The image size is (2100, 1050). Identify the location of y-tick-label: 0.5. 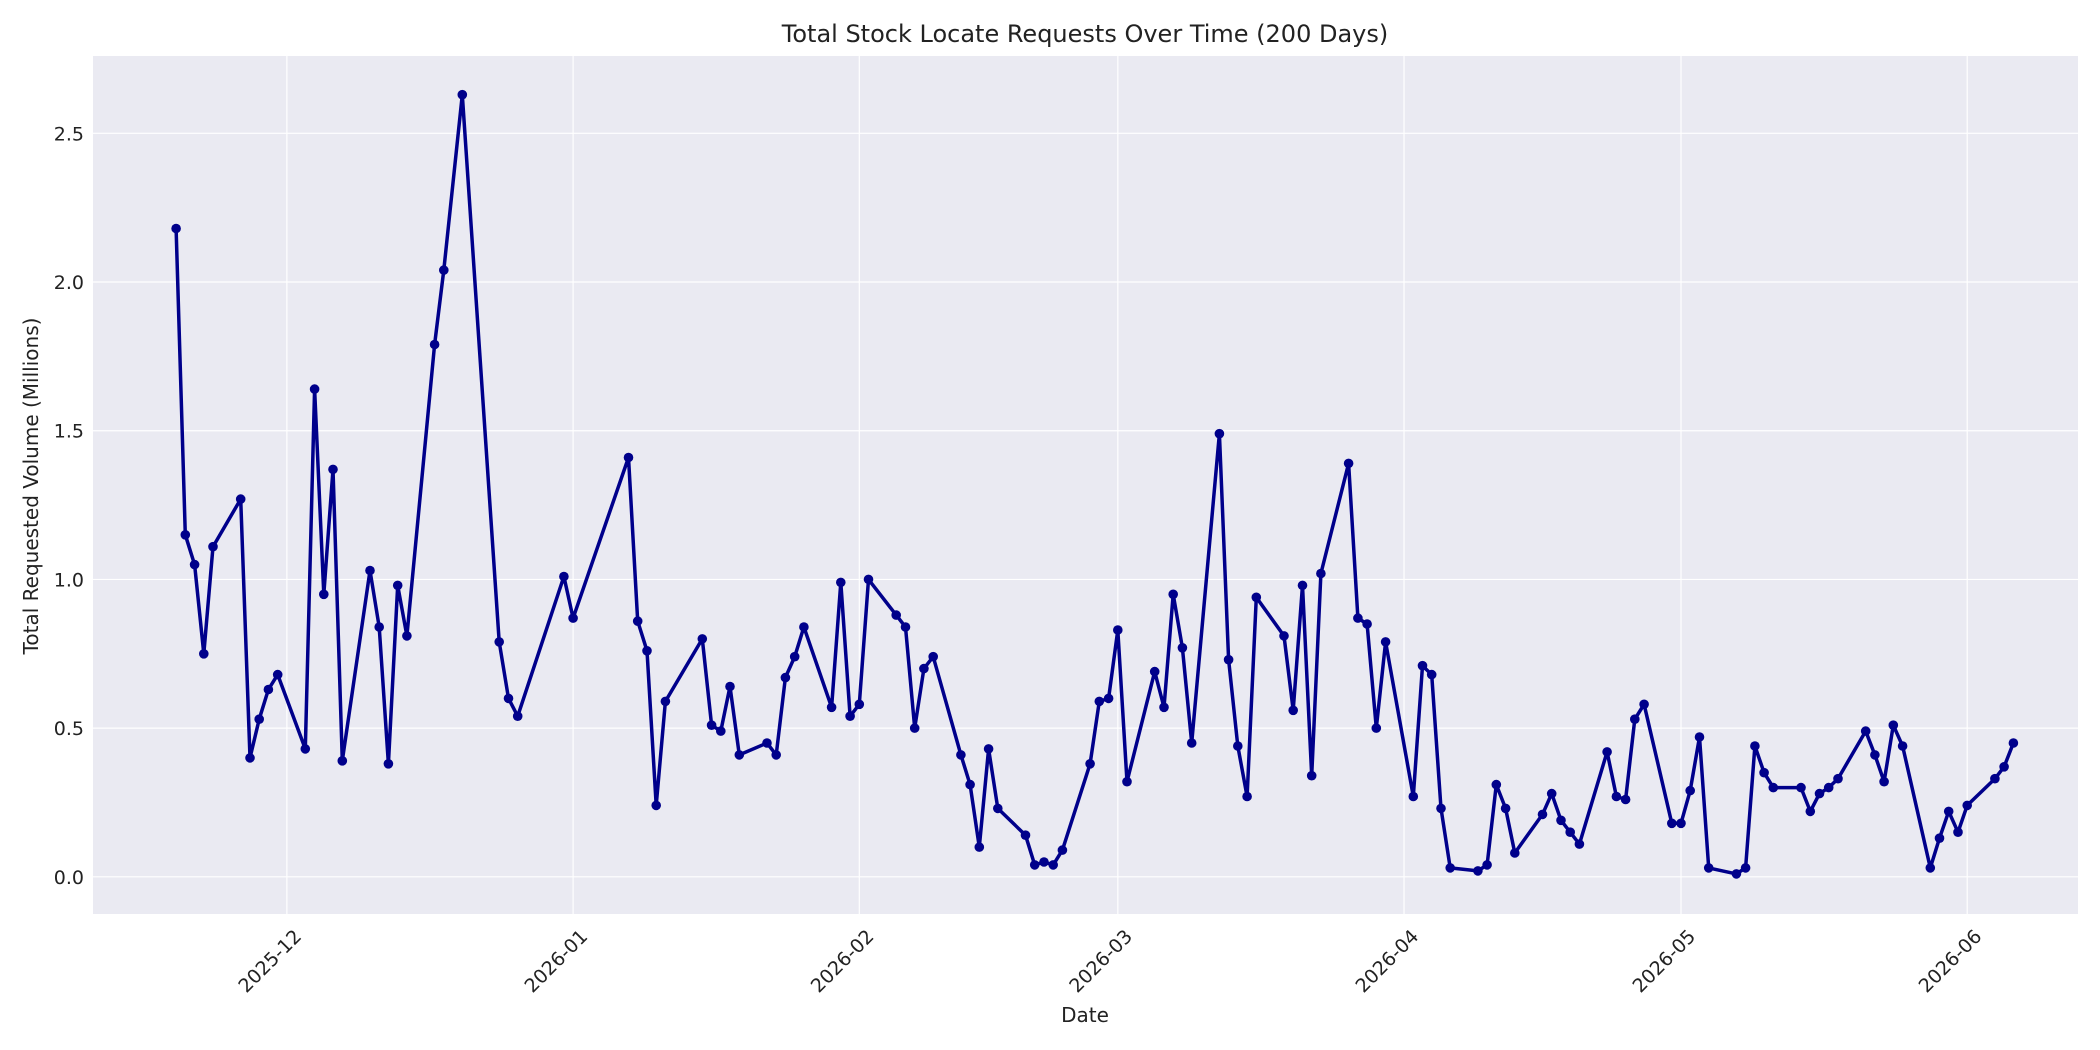
(69, 729).